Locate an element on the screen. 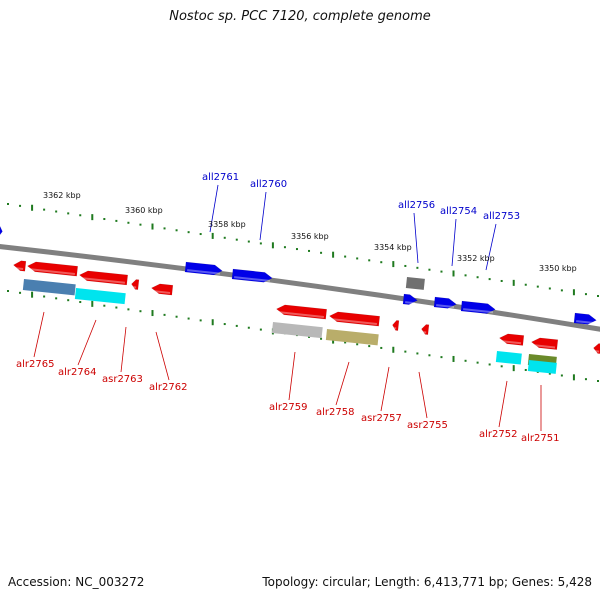 This screenshot has height=600, width=600. reverse-gene-label: all2760 is located at coordinates (268, 184).